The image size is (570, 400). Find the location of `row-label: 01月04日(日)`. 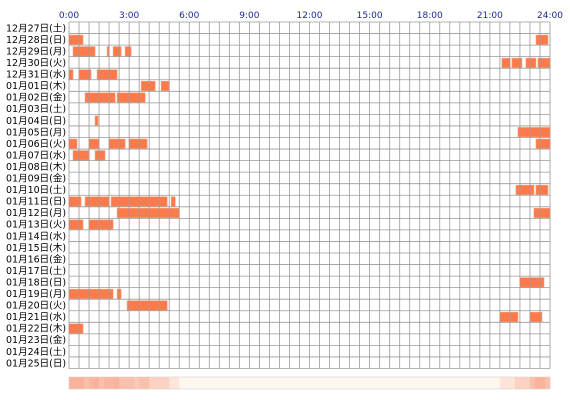

row-label: 01月04日(日) is located at coordinates (36, 121).